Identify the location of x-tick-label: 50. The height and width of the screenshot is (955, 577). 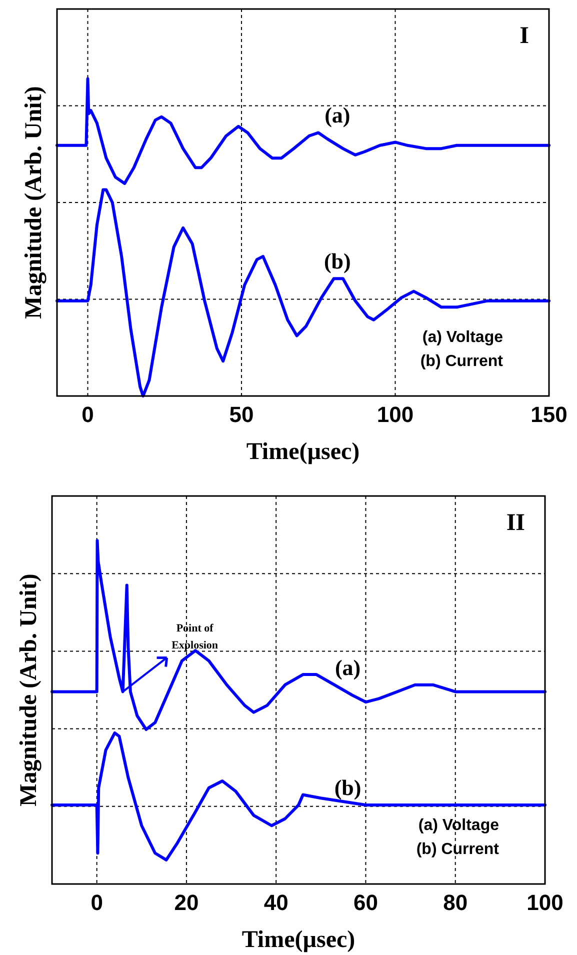
(241, 414).